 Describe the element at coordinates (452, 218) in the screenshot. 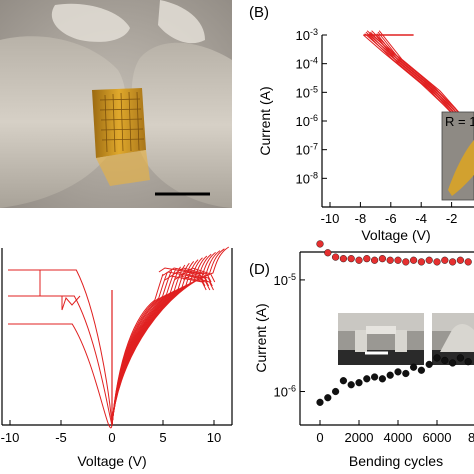

I see `panel-b-x-tick-label: -2` at that location.